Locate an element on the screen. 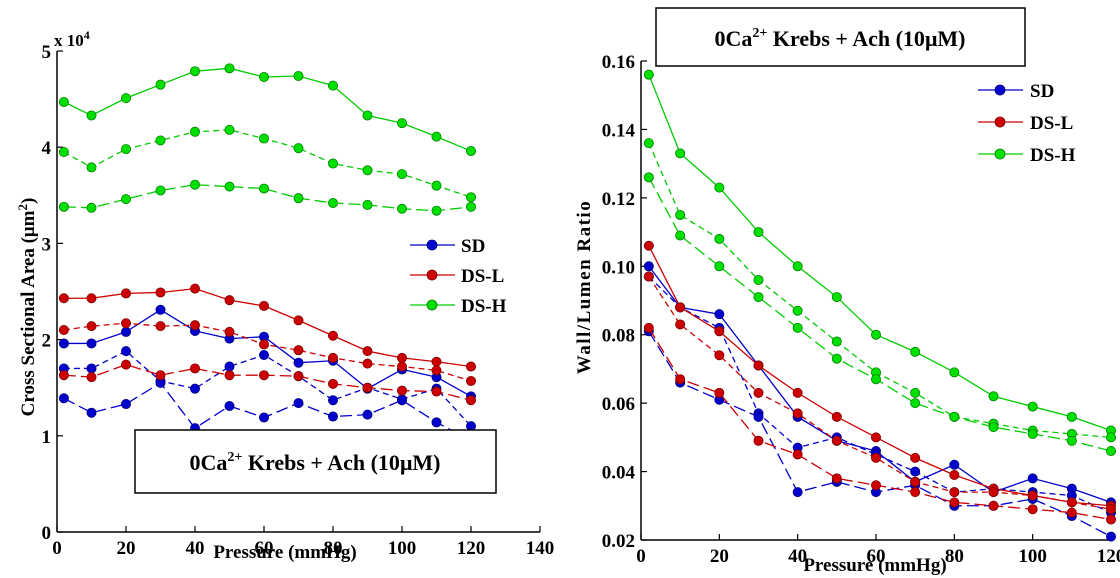 The image size is (1120, 578). right-x-tick-label: 80 is located at coordinates (954, 556).